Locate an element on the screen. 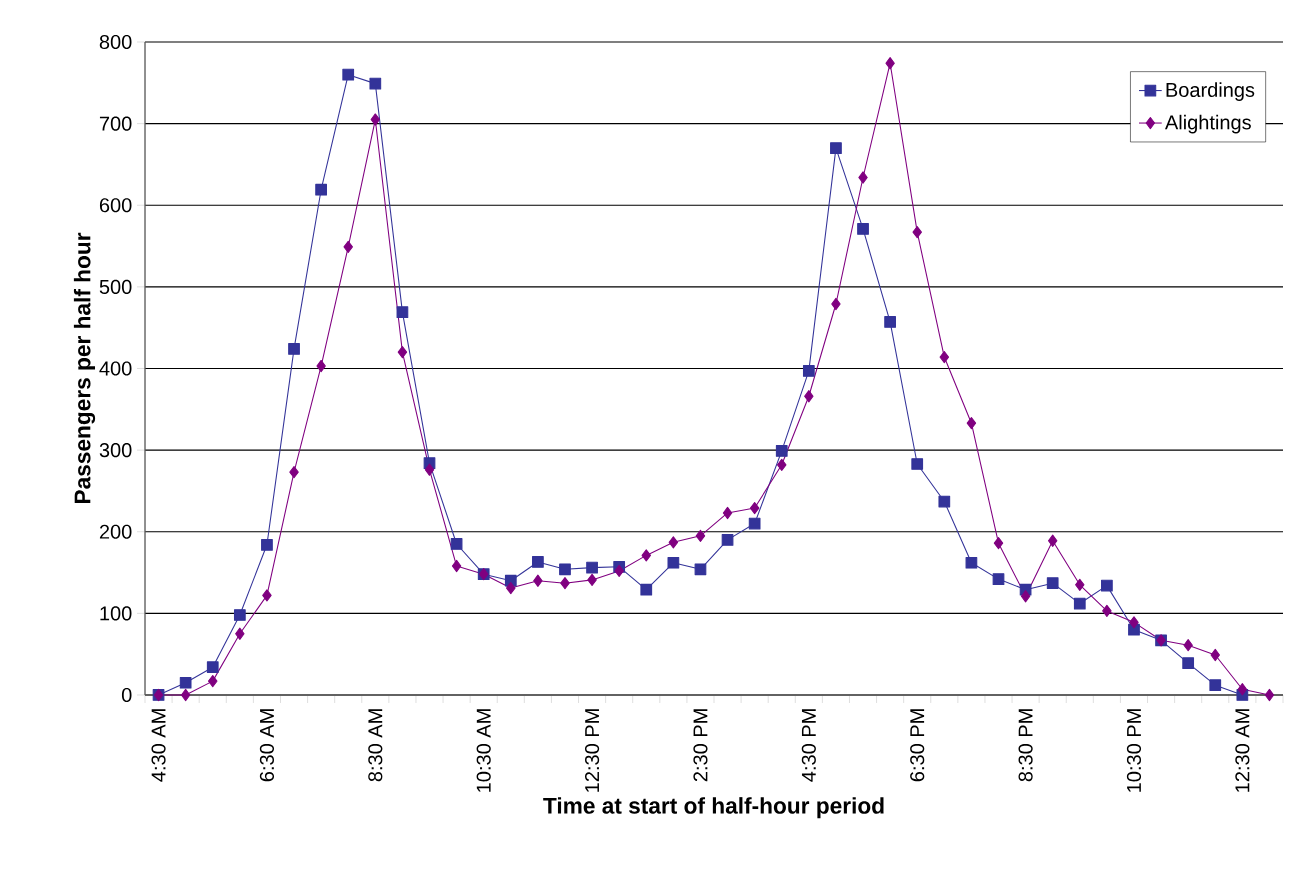 Image resolution: width=1289 pixels, height=888 pixels. y-tick-label: 0 is located at coordinates (126, 695).